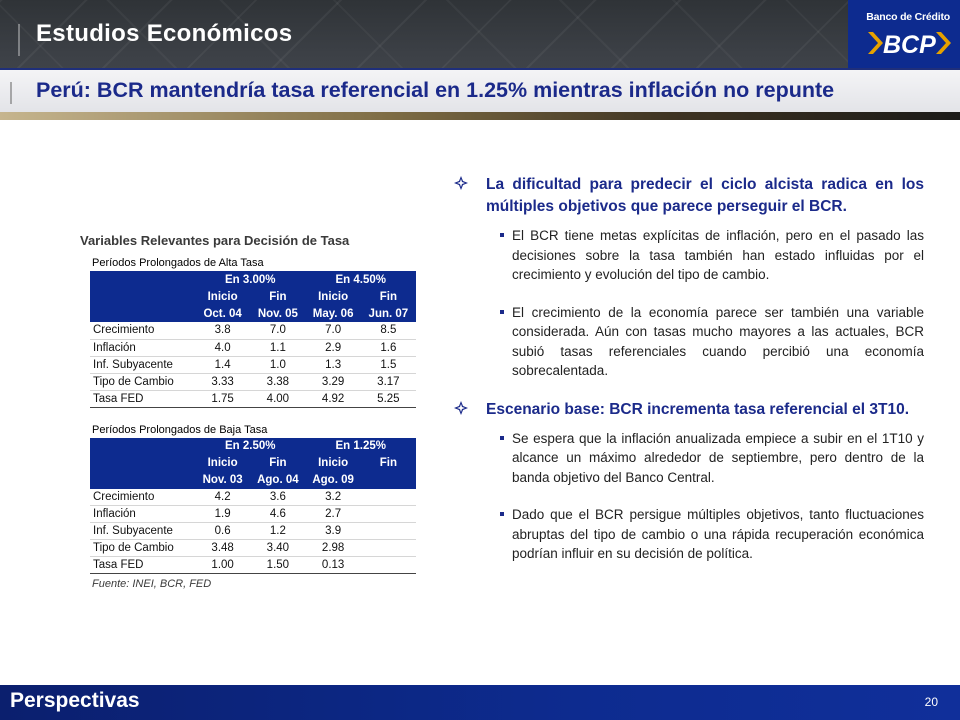 The image size is (960, 720). What do you see at coordinates (223, 480) in the screenshot?
I see `date-header: Nov. 03` at bounding box center [223, 480].